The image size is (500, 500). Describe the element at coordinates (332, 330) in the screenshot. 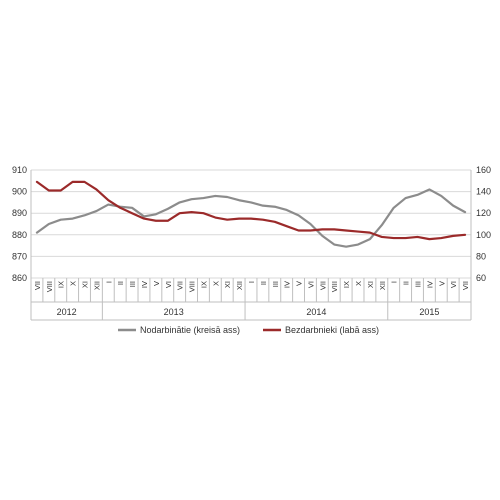

I see `legend-label: Bezdarbnieki (labā ass)` at that location.